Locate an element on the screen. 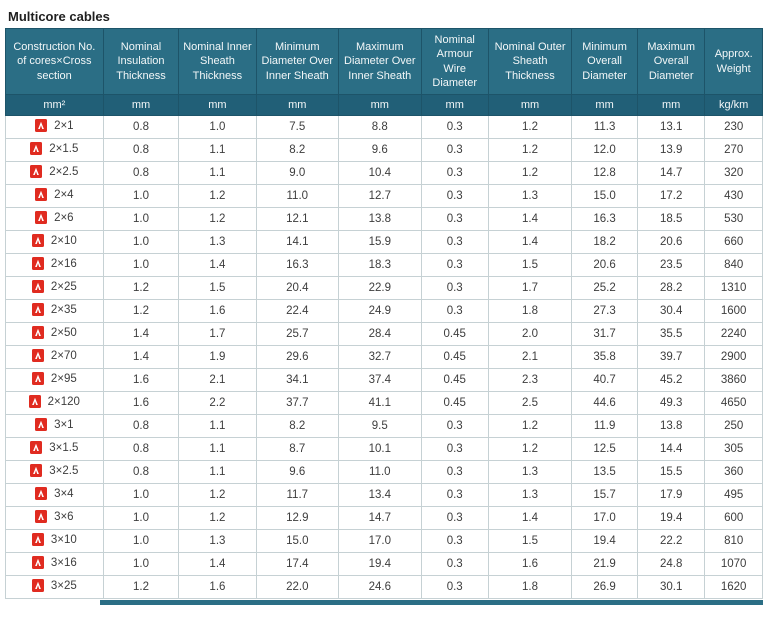  value-cell: 37.7 is located at coordinates (297, 403).